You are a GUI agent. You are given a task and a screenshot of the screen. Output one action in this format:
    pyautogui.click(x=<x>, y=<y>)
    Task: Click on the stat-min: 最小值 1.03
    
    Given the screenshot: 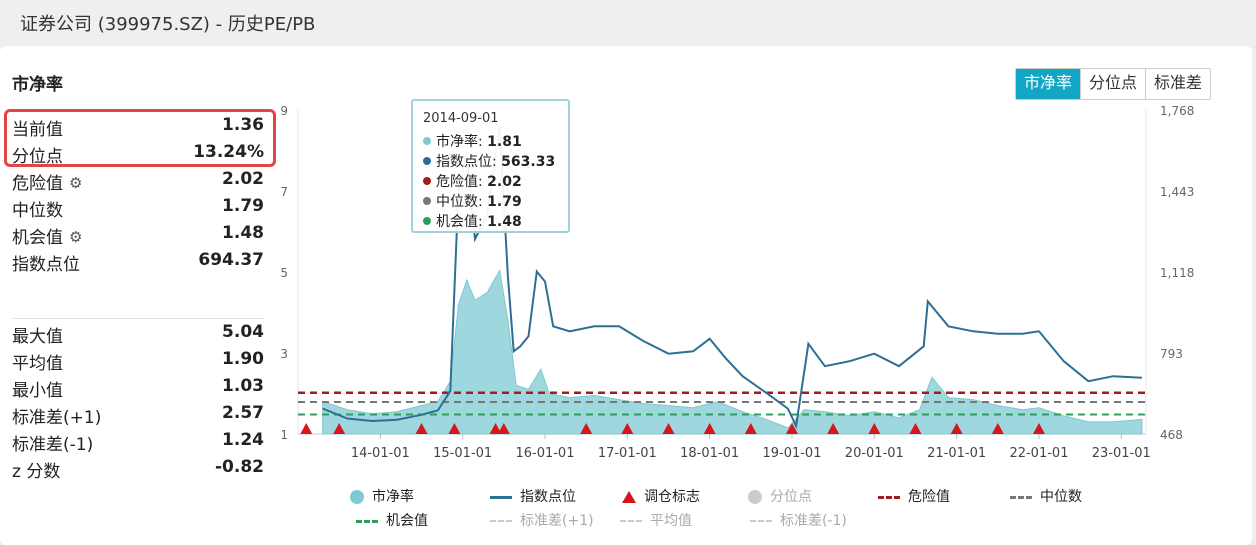 What is the action you would take?
    pyautogui.click(x=138, y=387)
    